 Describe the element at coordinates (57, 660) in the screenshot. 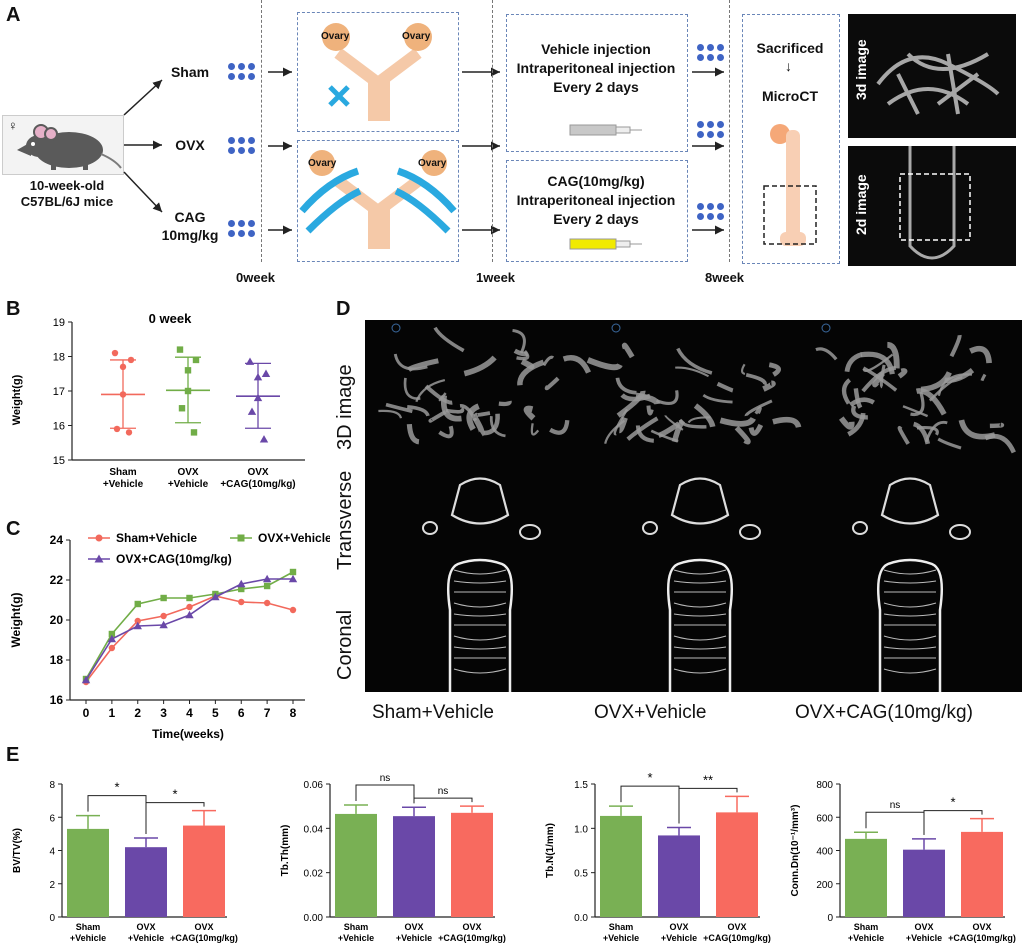

I see `y-tick-label: 18` at that location.